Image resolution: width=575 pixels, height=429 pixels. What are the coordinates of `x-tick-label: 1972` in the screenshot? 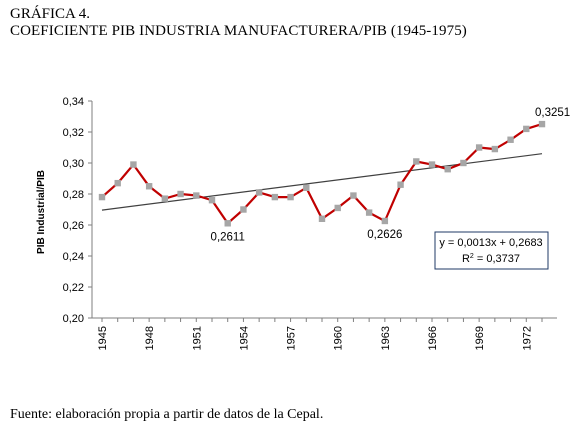 It's located at (527, 338).